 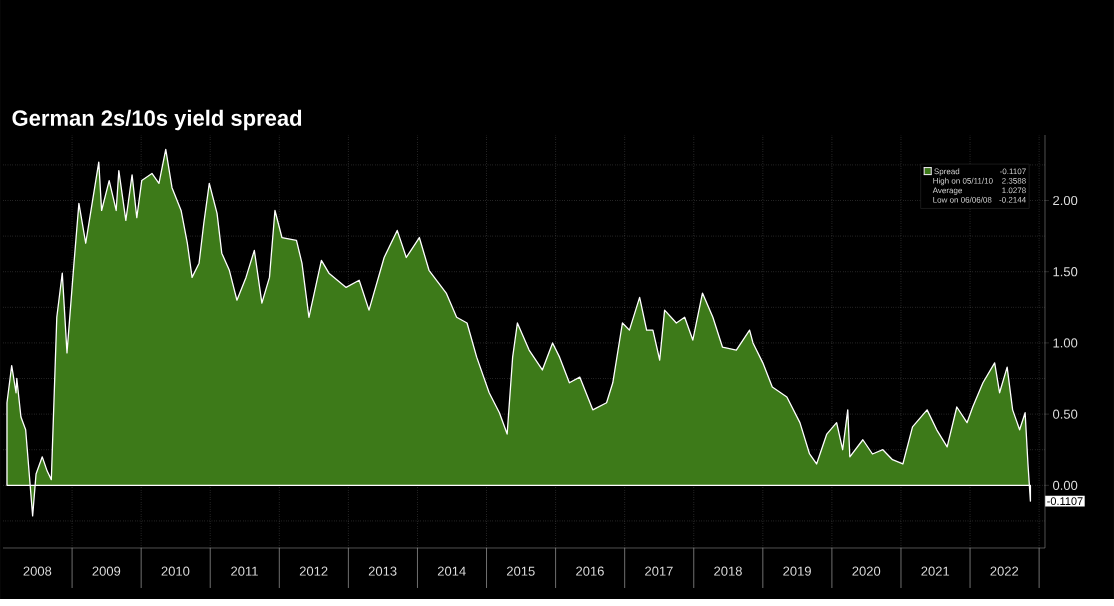 I want to click on annotation: 1.0278, so click(x=1014, y=190).